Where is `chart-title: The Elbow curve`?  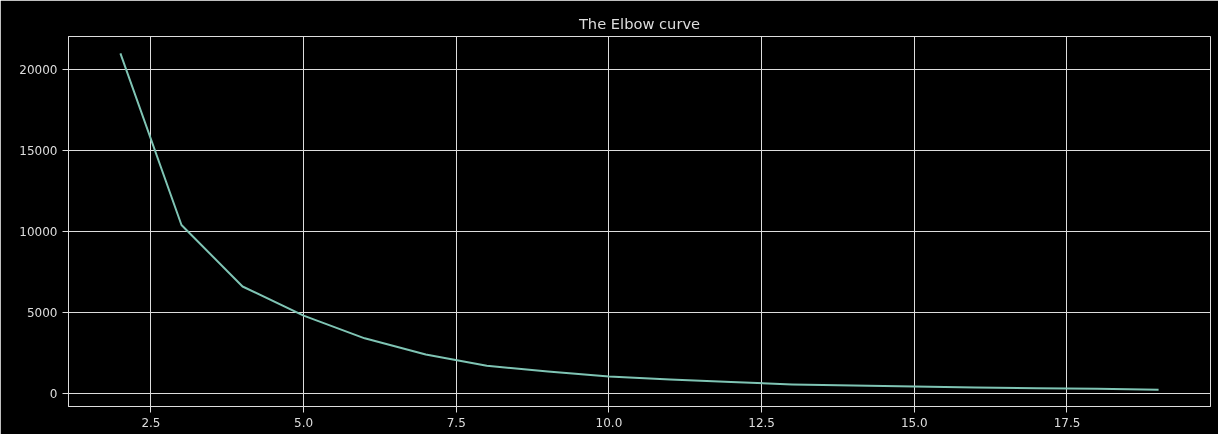 chart-title: The Elbow curve is located at coordinates (639, 23).